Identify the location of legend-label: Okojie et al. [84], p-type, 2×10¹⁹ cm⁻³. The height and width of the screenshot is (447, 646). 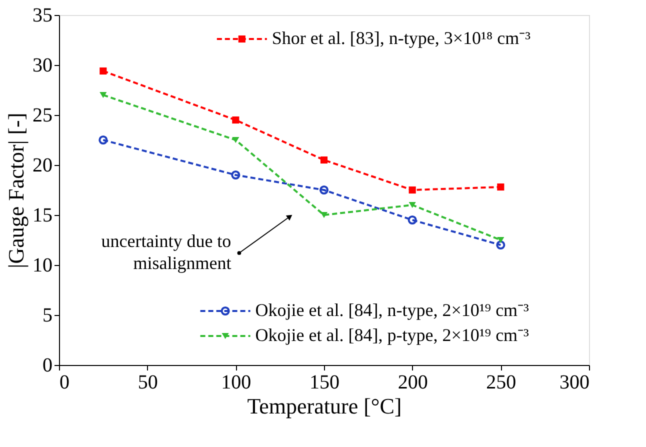
(392, 335).